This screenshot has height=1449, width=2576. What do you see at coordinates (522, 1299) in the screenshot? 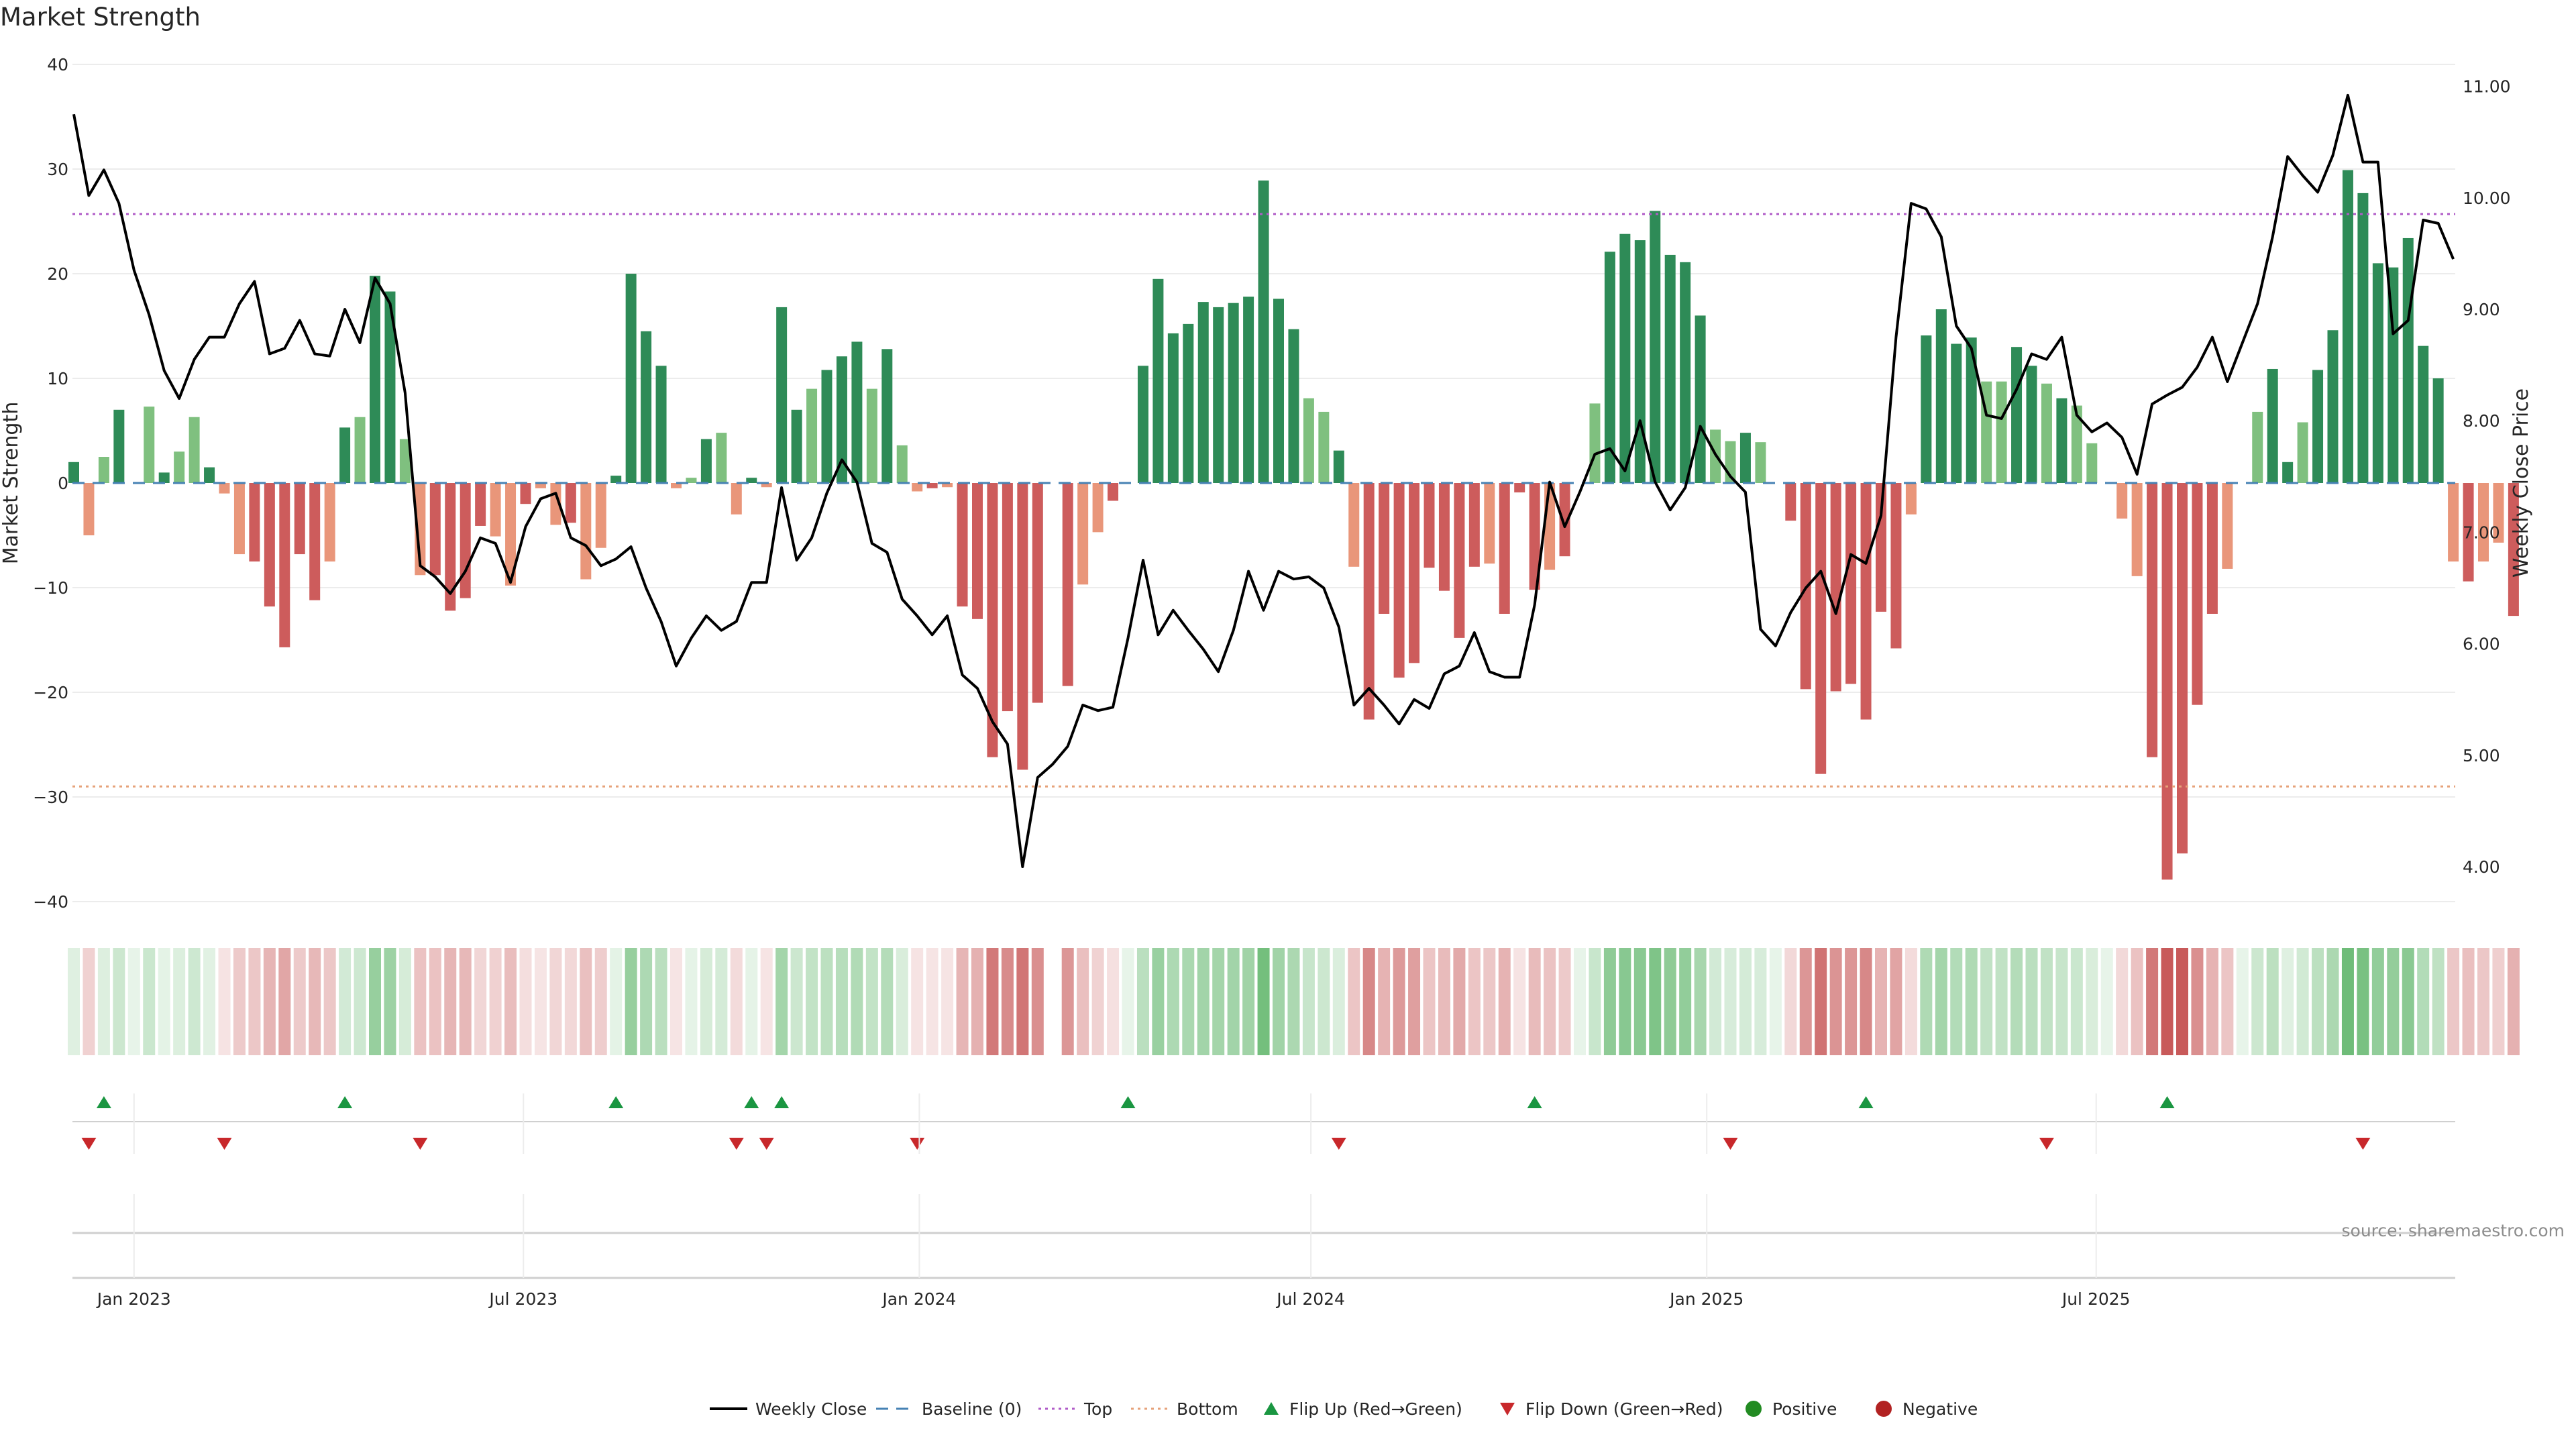
I see `x-tick-label: Jul 2023` at bounding box center [522, 1299].